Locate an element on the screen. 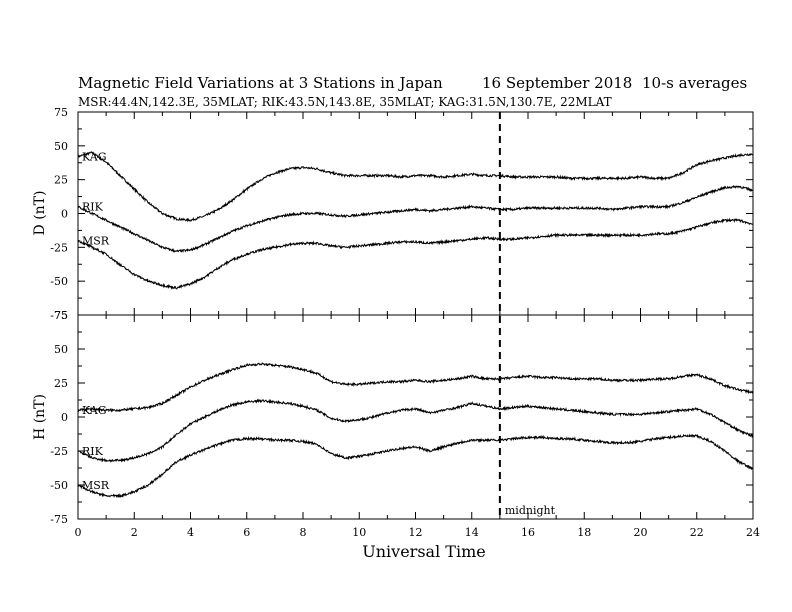 The height and width of the screenshot is (612, 792). xtick-label: 22 is located at coordinates (697, 532).